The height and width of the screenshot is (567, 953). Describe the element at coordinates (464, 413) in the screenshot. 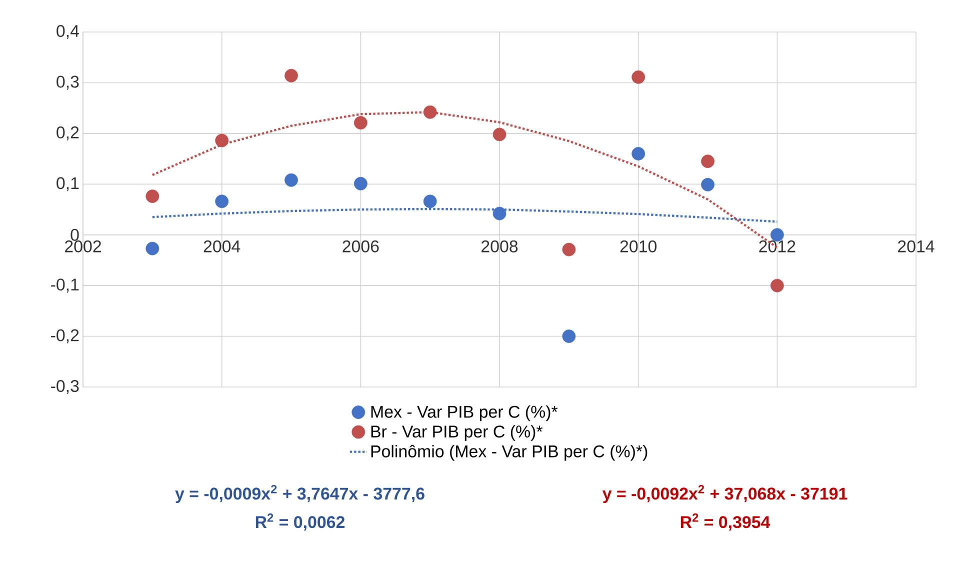

I see `legend-label: Mex - Var PIB per C (%)*` at that location.